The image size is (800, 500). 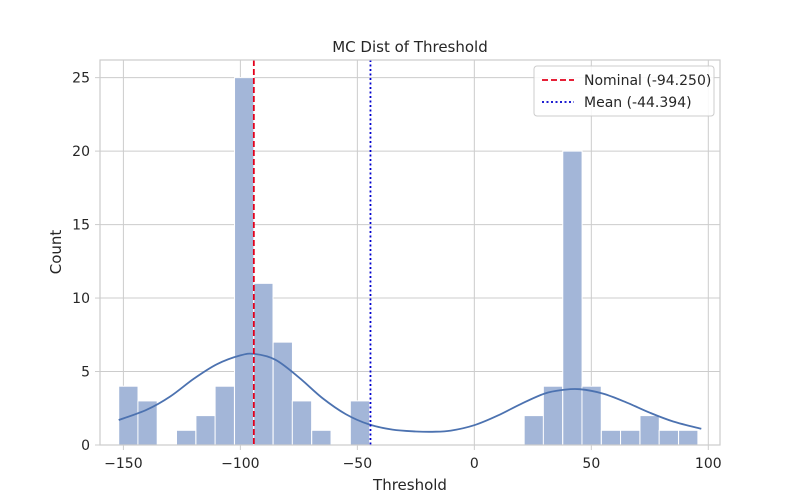 I want to click on x-tick-label: 100, so click(x=708, y=464).